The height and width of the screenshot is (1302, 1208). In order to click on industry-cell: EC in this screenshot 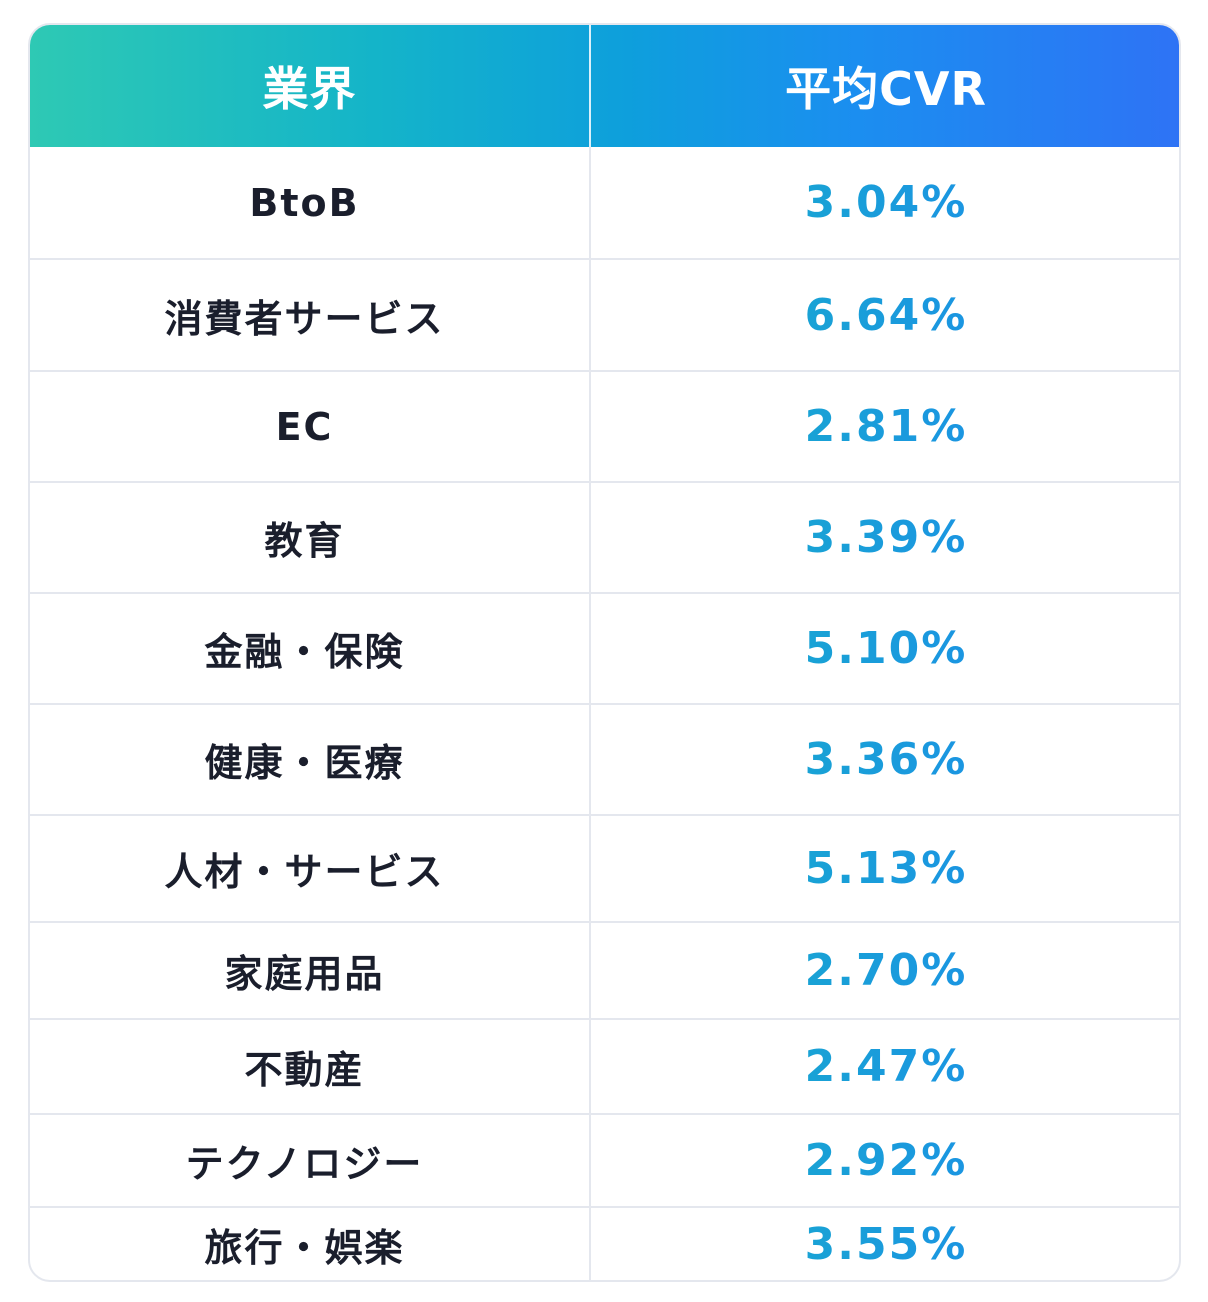, I will do `click(304, 426)`.